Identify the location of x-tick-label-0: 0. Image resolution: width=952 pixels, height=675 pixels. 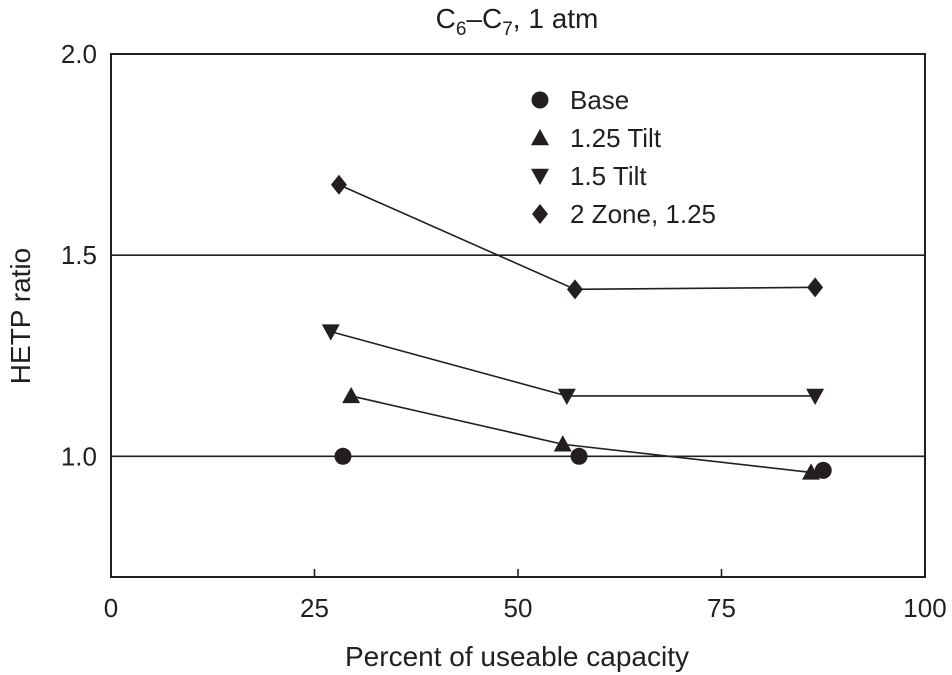
(111, 608).